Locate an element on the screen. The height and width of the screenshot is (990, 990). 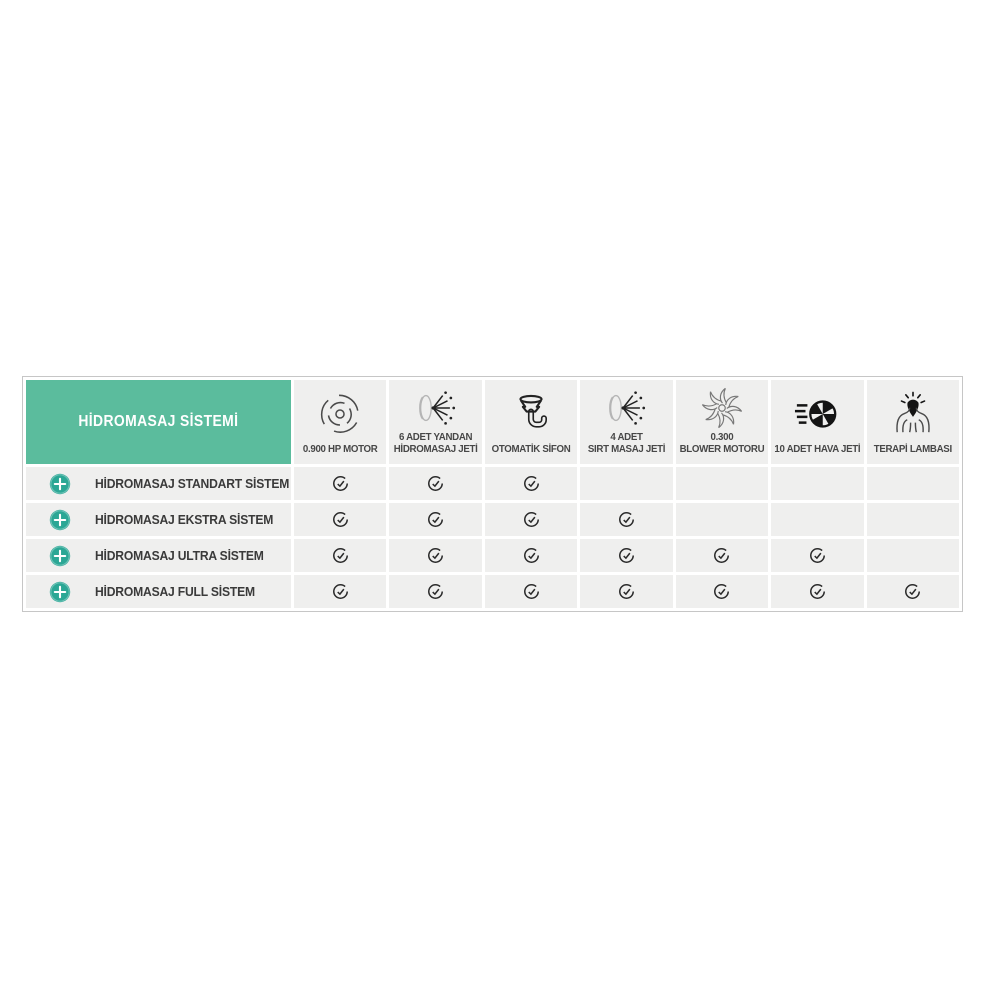
row-standart-sistem: HİDROMASAJ STANDART SİSTEM is located at coordinates (158, 483).